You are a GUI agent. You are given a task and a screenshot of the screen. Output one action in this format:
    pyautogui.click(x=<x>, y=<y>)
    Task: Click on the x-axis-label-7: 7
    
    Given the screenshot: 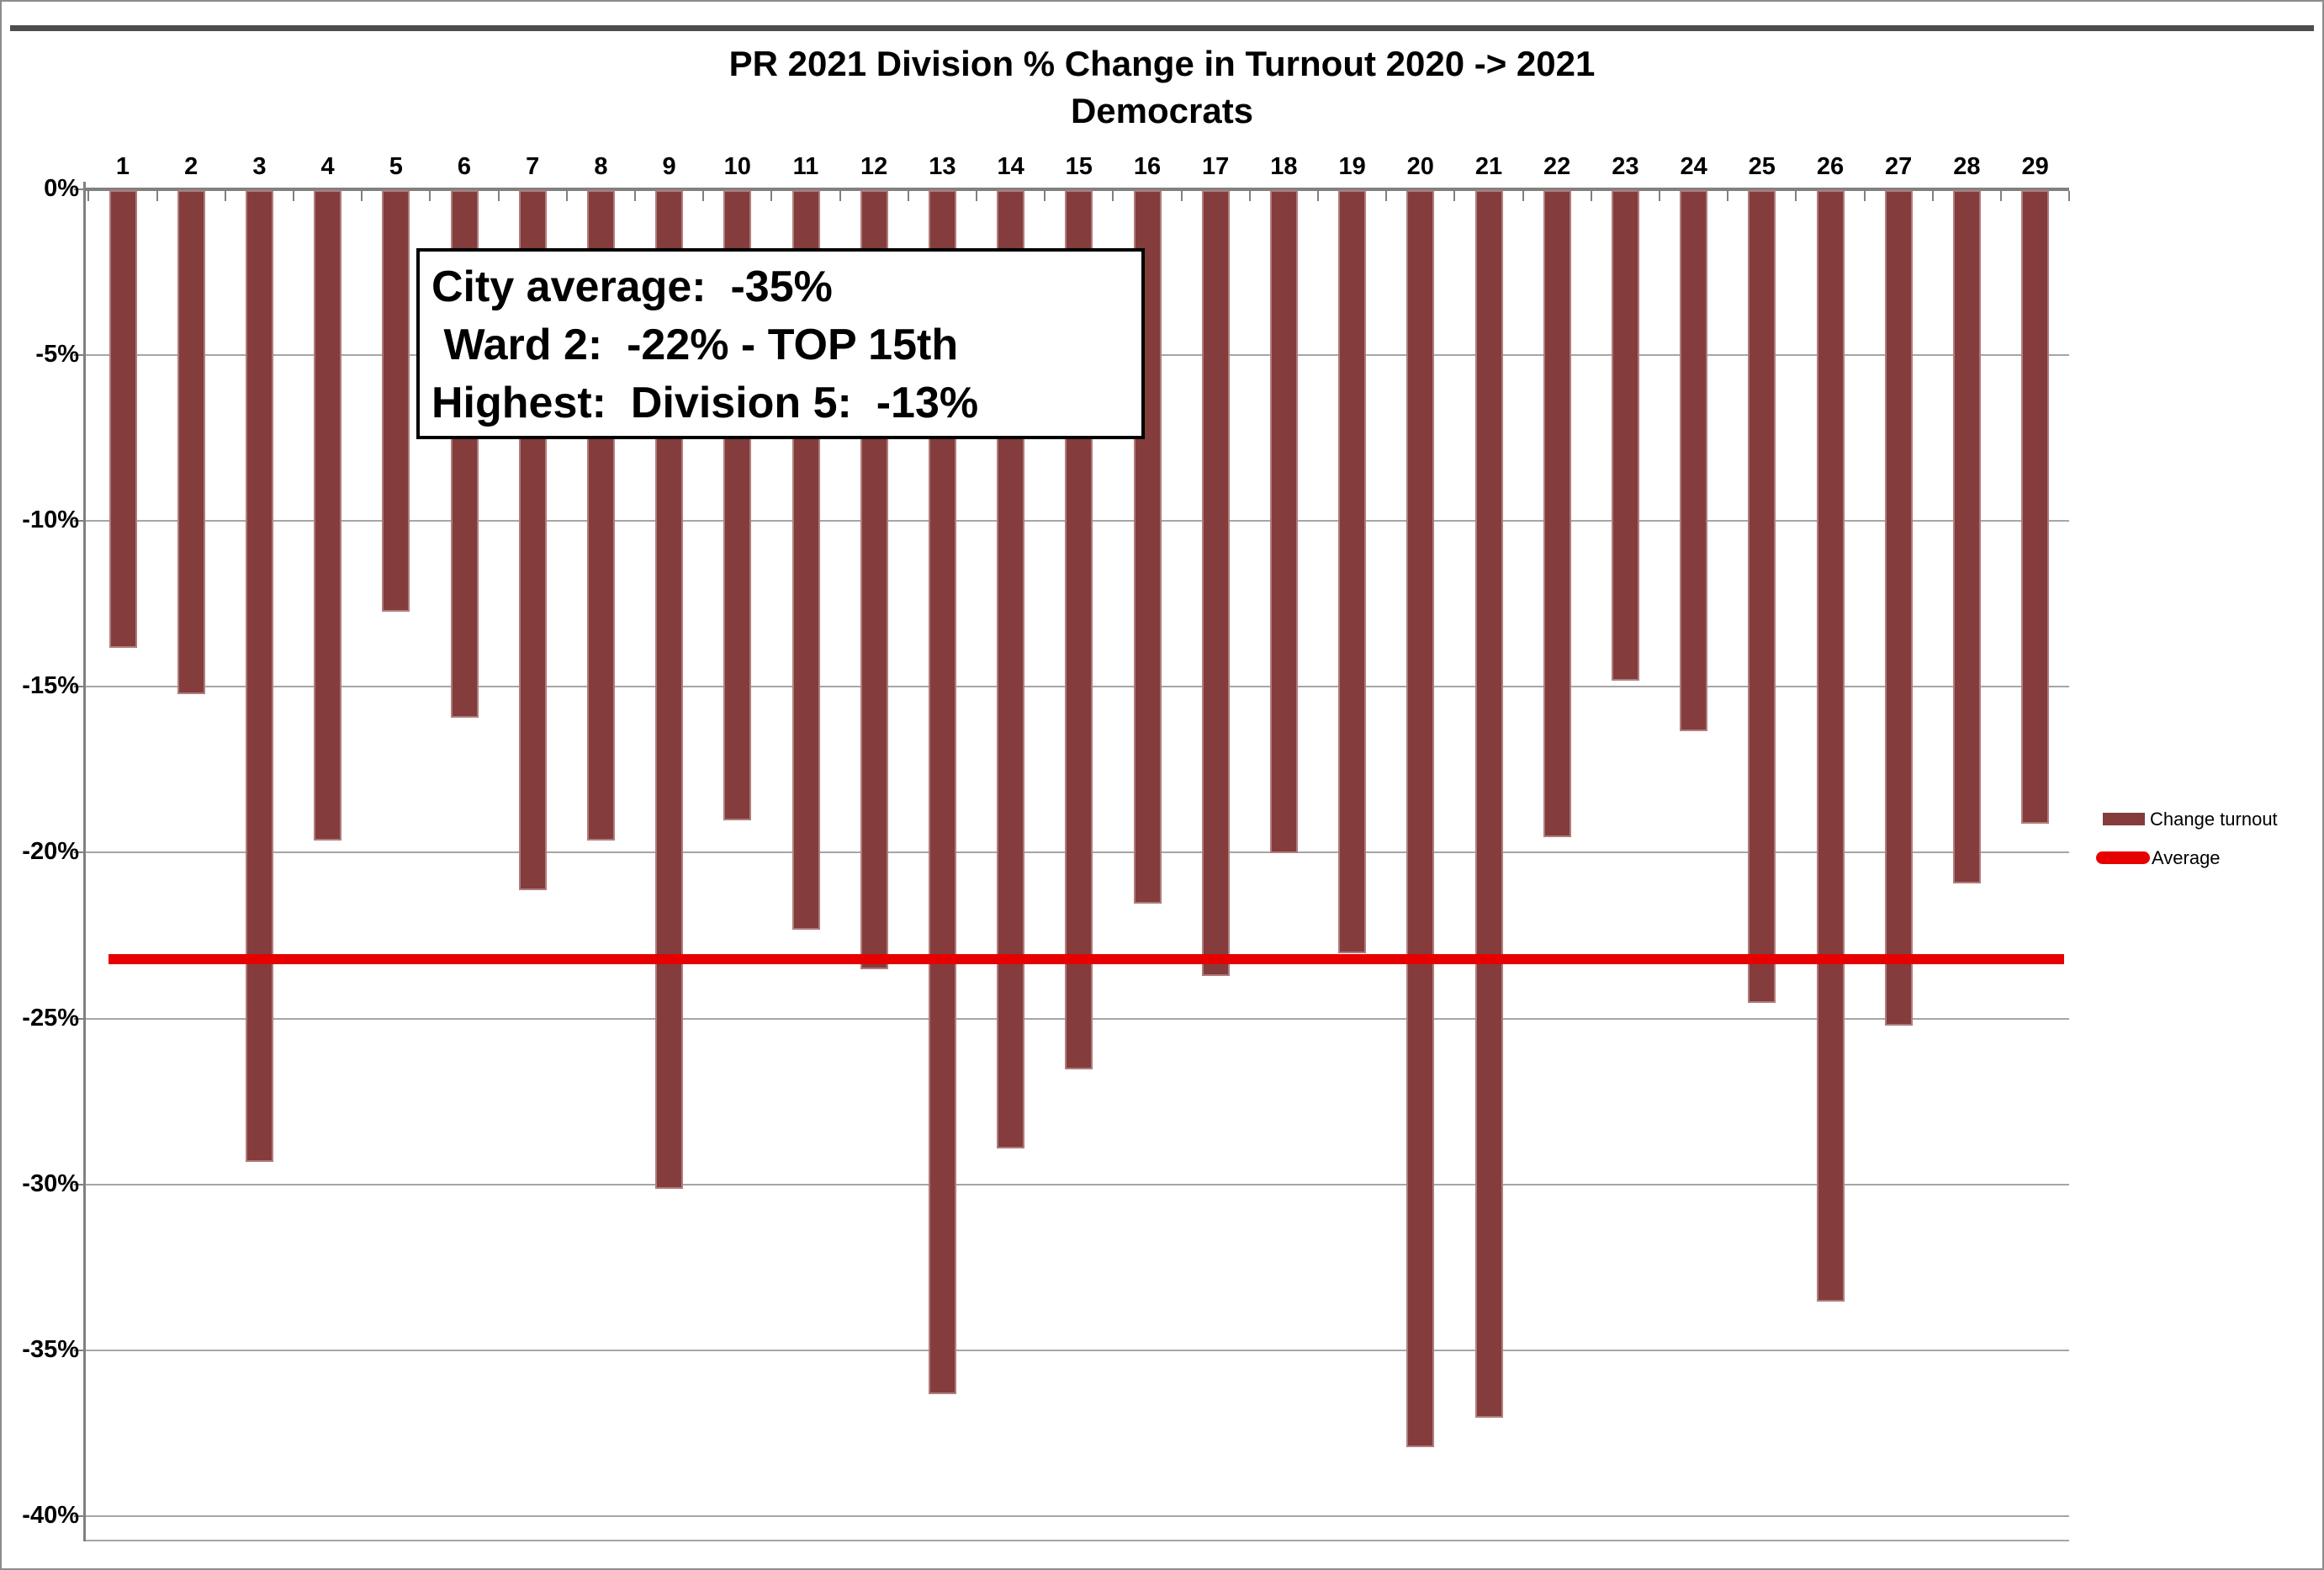 What is the action you would take?
    pyautogui.click(x=533, y=166)
    